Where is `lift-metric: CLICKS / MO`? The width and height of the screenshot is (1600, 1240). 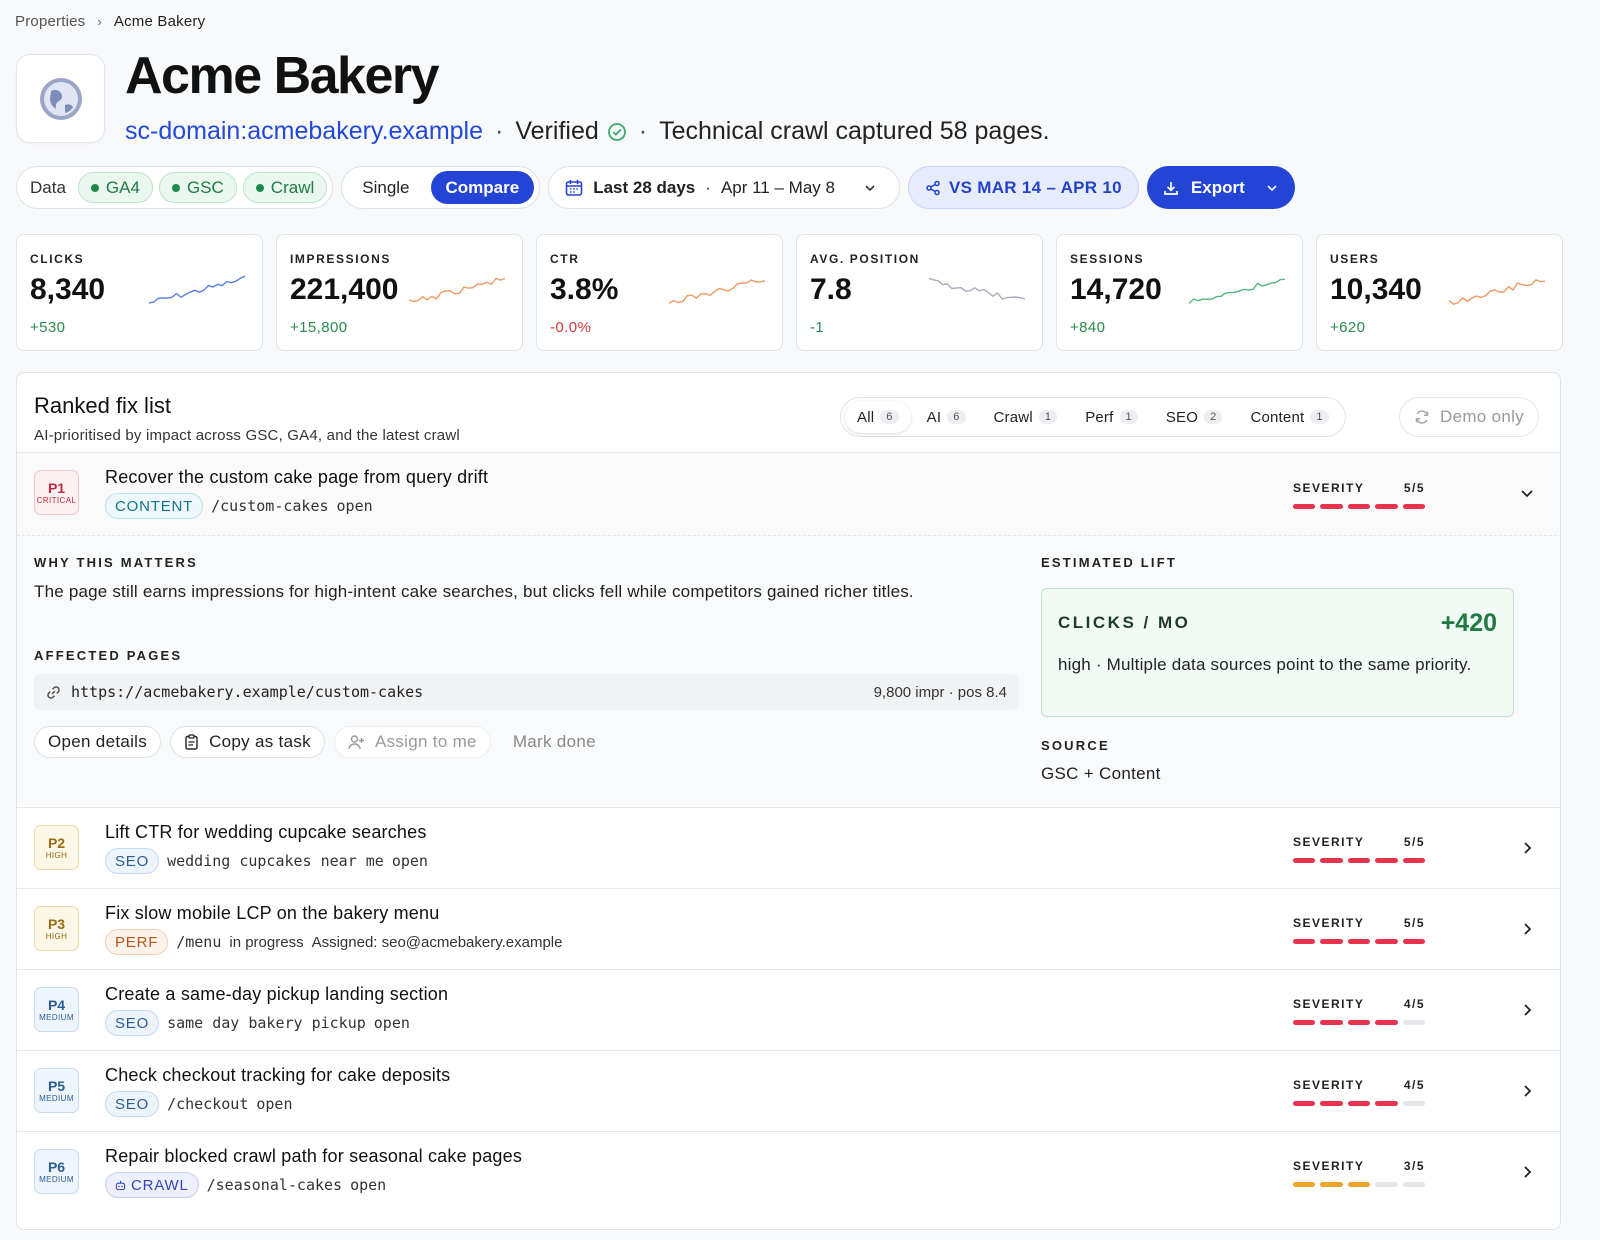 lift-metric: CLICKS / MO is located at coordinates (1124, 622).